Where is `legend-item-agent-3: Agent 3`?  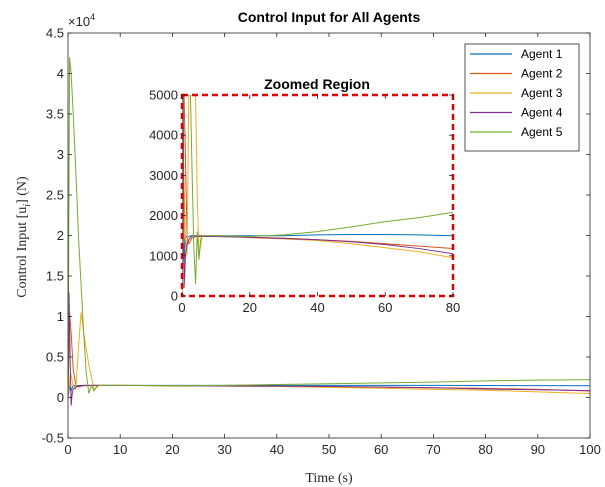 legend-item-agent-3: Agent 3 is located at coordinates (516, 93).